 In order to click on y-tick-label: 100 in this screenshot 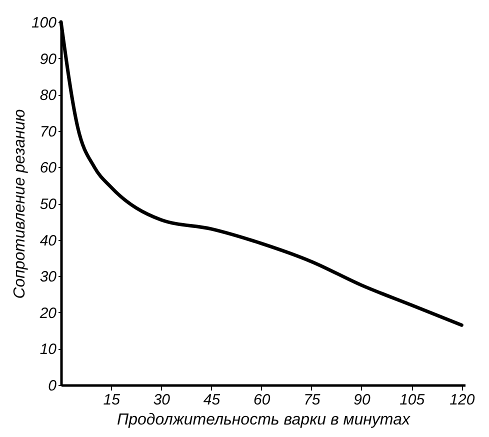, I will do `click(44, 23)`.